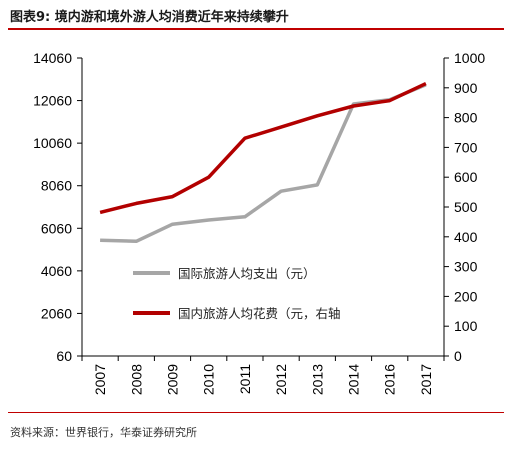 This screenshot has height=449, width=512. Describe the element at coordinates (247, 273) in the screenshot. I see `legend-label: 国际旅游人均支出（元）` at that location.